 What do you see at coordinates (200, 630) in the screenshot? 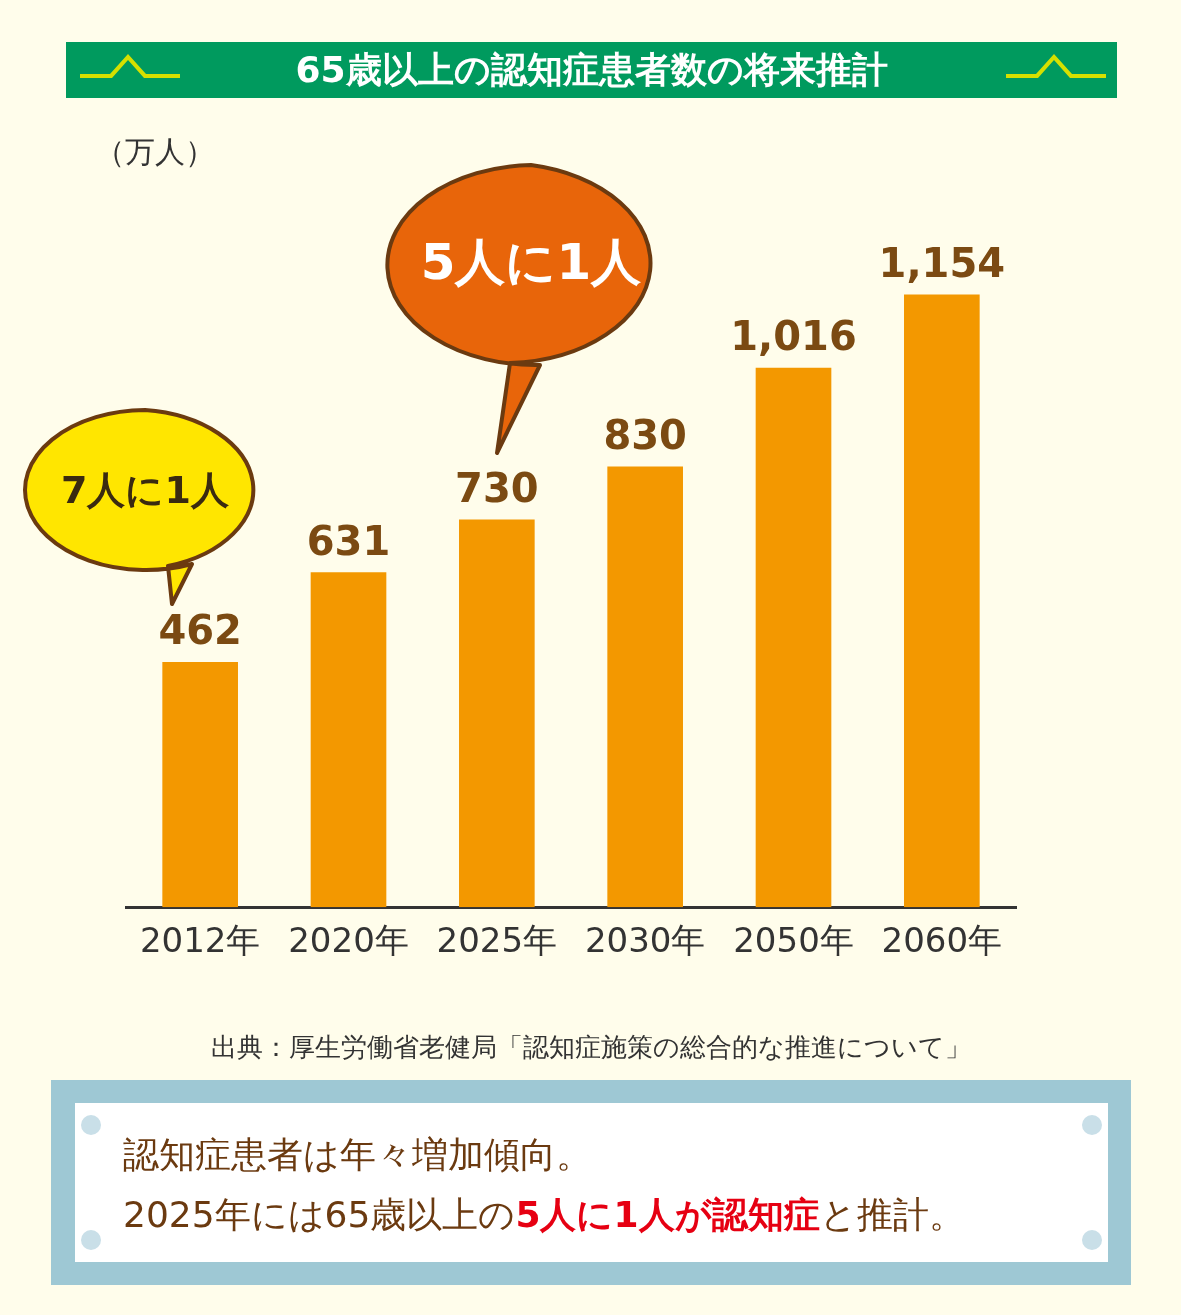
I see `data-label: 462` at bounding box center [200, 630].